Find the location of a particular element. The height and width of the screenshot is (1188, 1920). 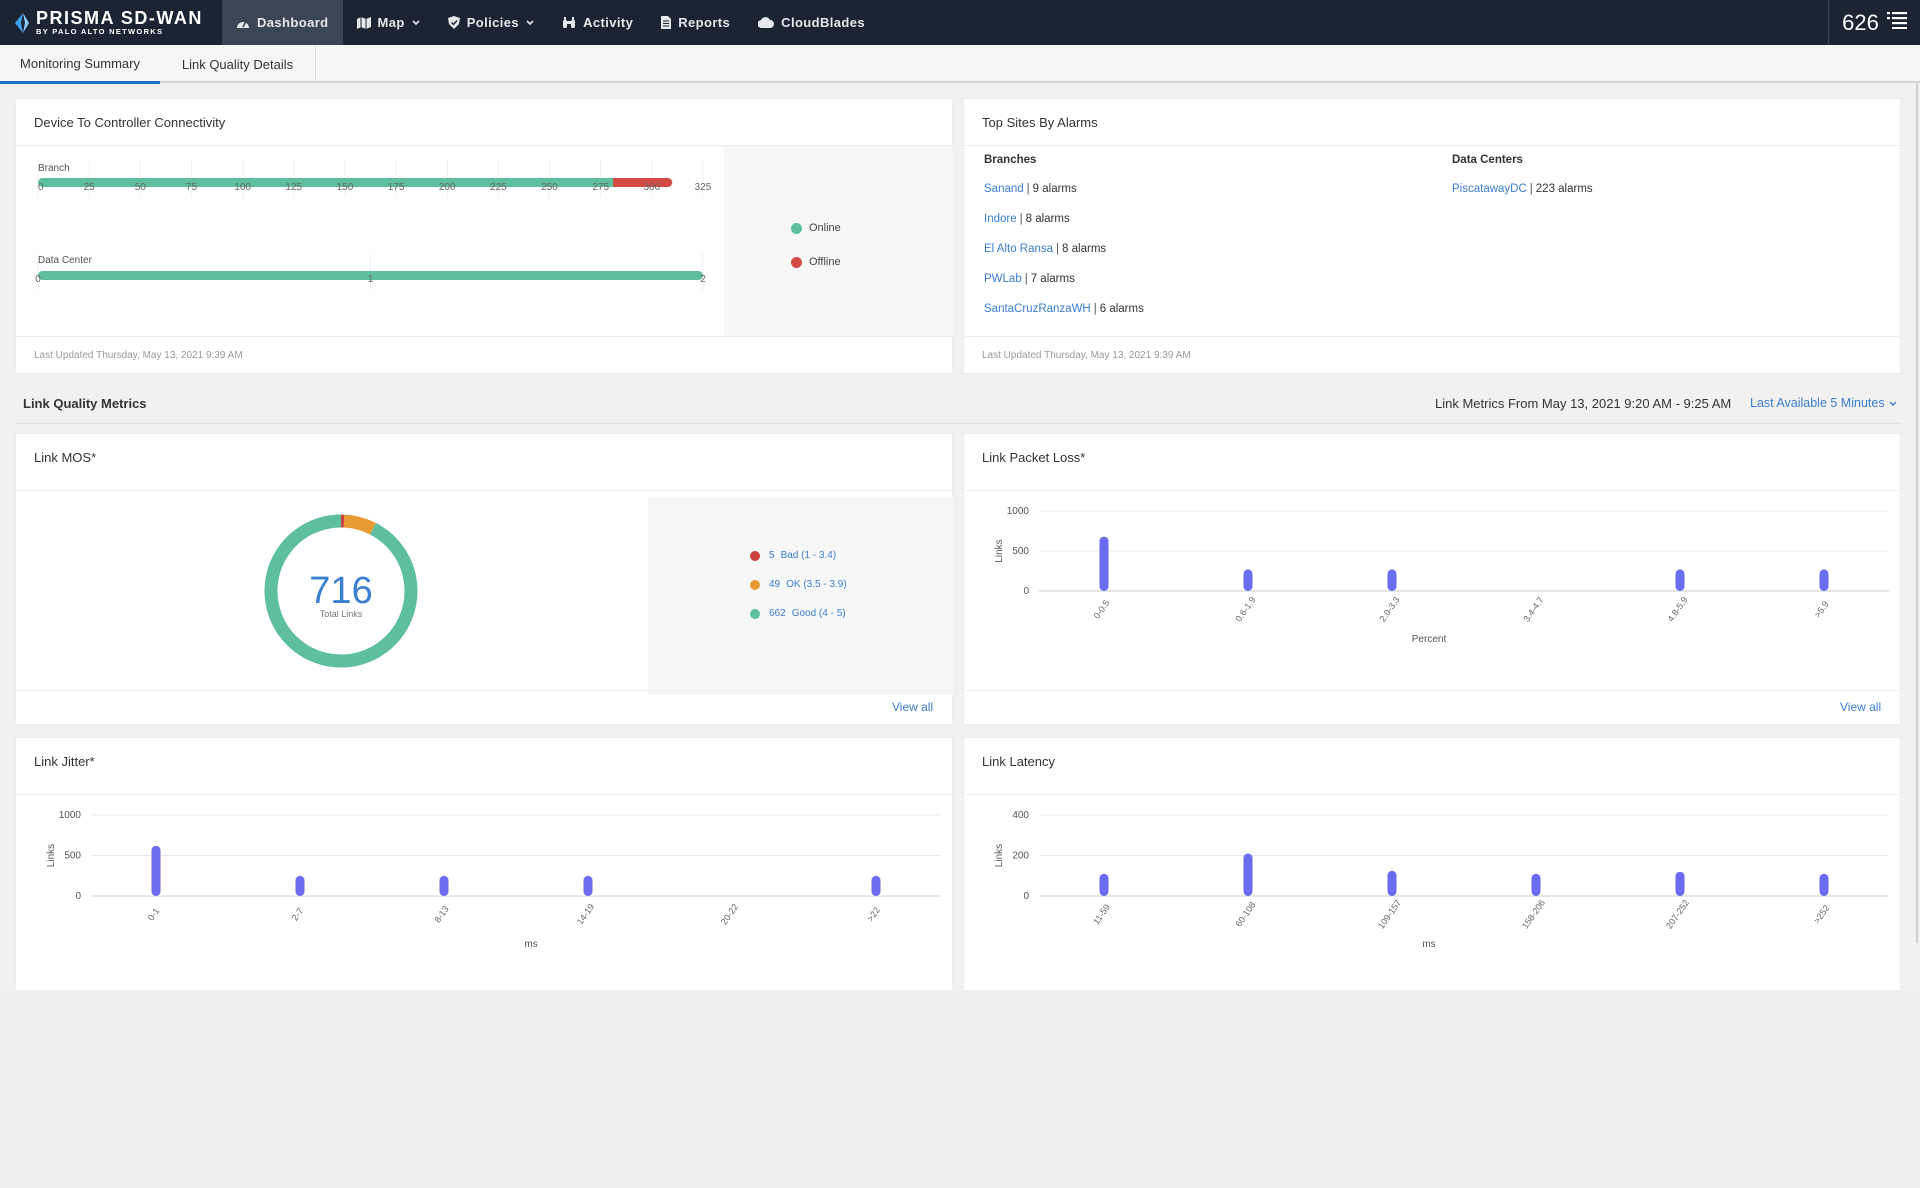

tick-label: 225 is located at coordinates (498, 187).